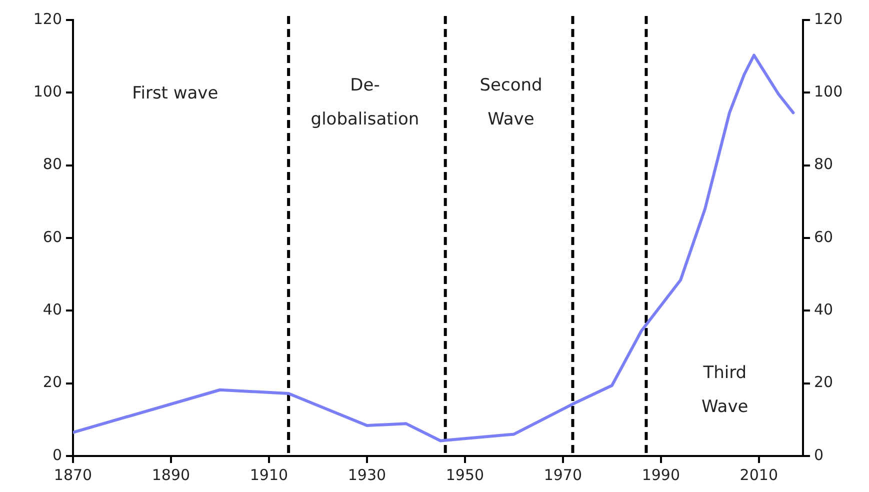 This screenshot has height=492, width=869. What do you see at coordinates (52, 382) in the screenshot?
I see `y-tick-label: 20` at bounding box center [52, 382].